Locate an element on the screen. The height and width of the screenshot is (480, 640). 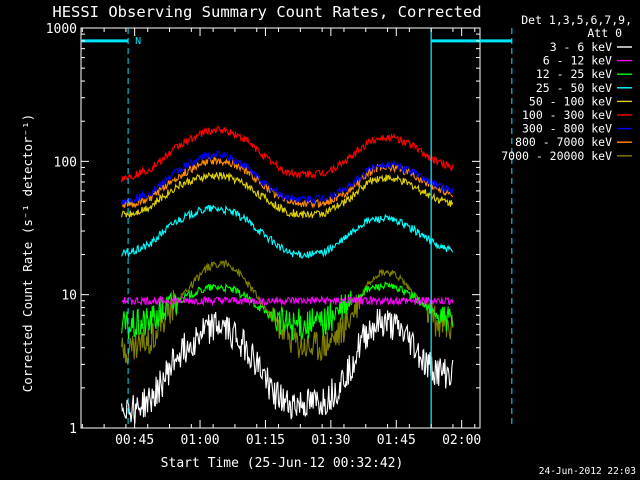
legend-header-line-1: Det 1,3,5,6,7,9, is located at coordinates (576, 20).